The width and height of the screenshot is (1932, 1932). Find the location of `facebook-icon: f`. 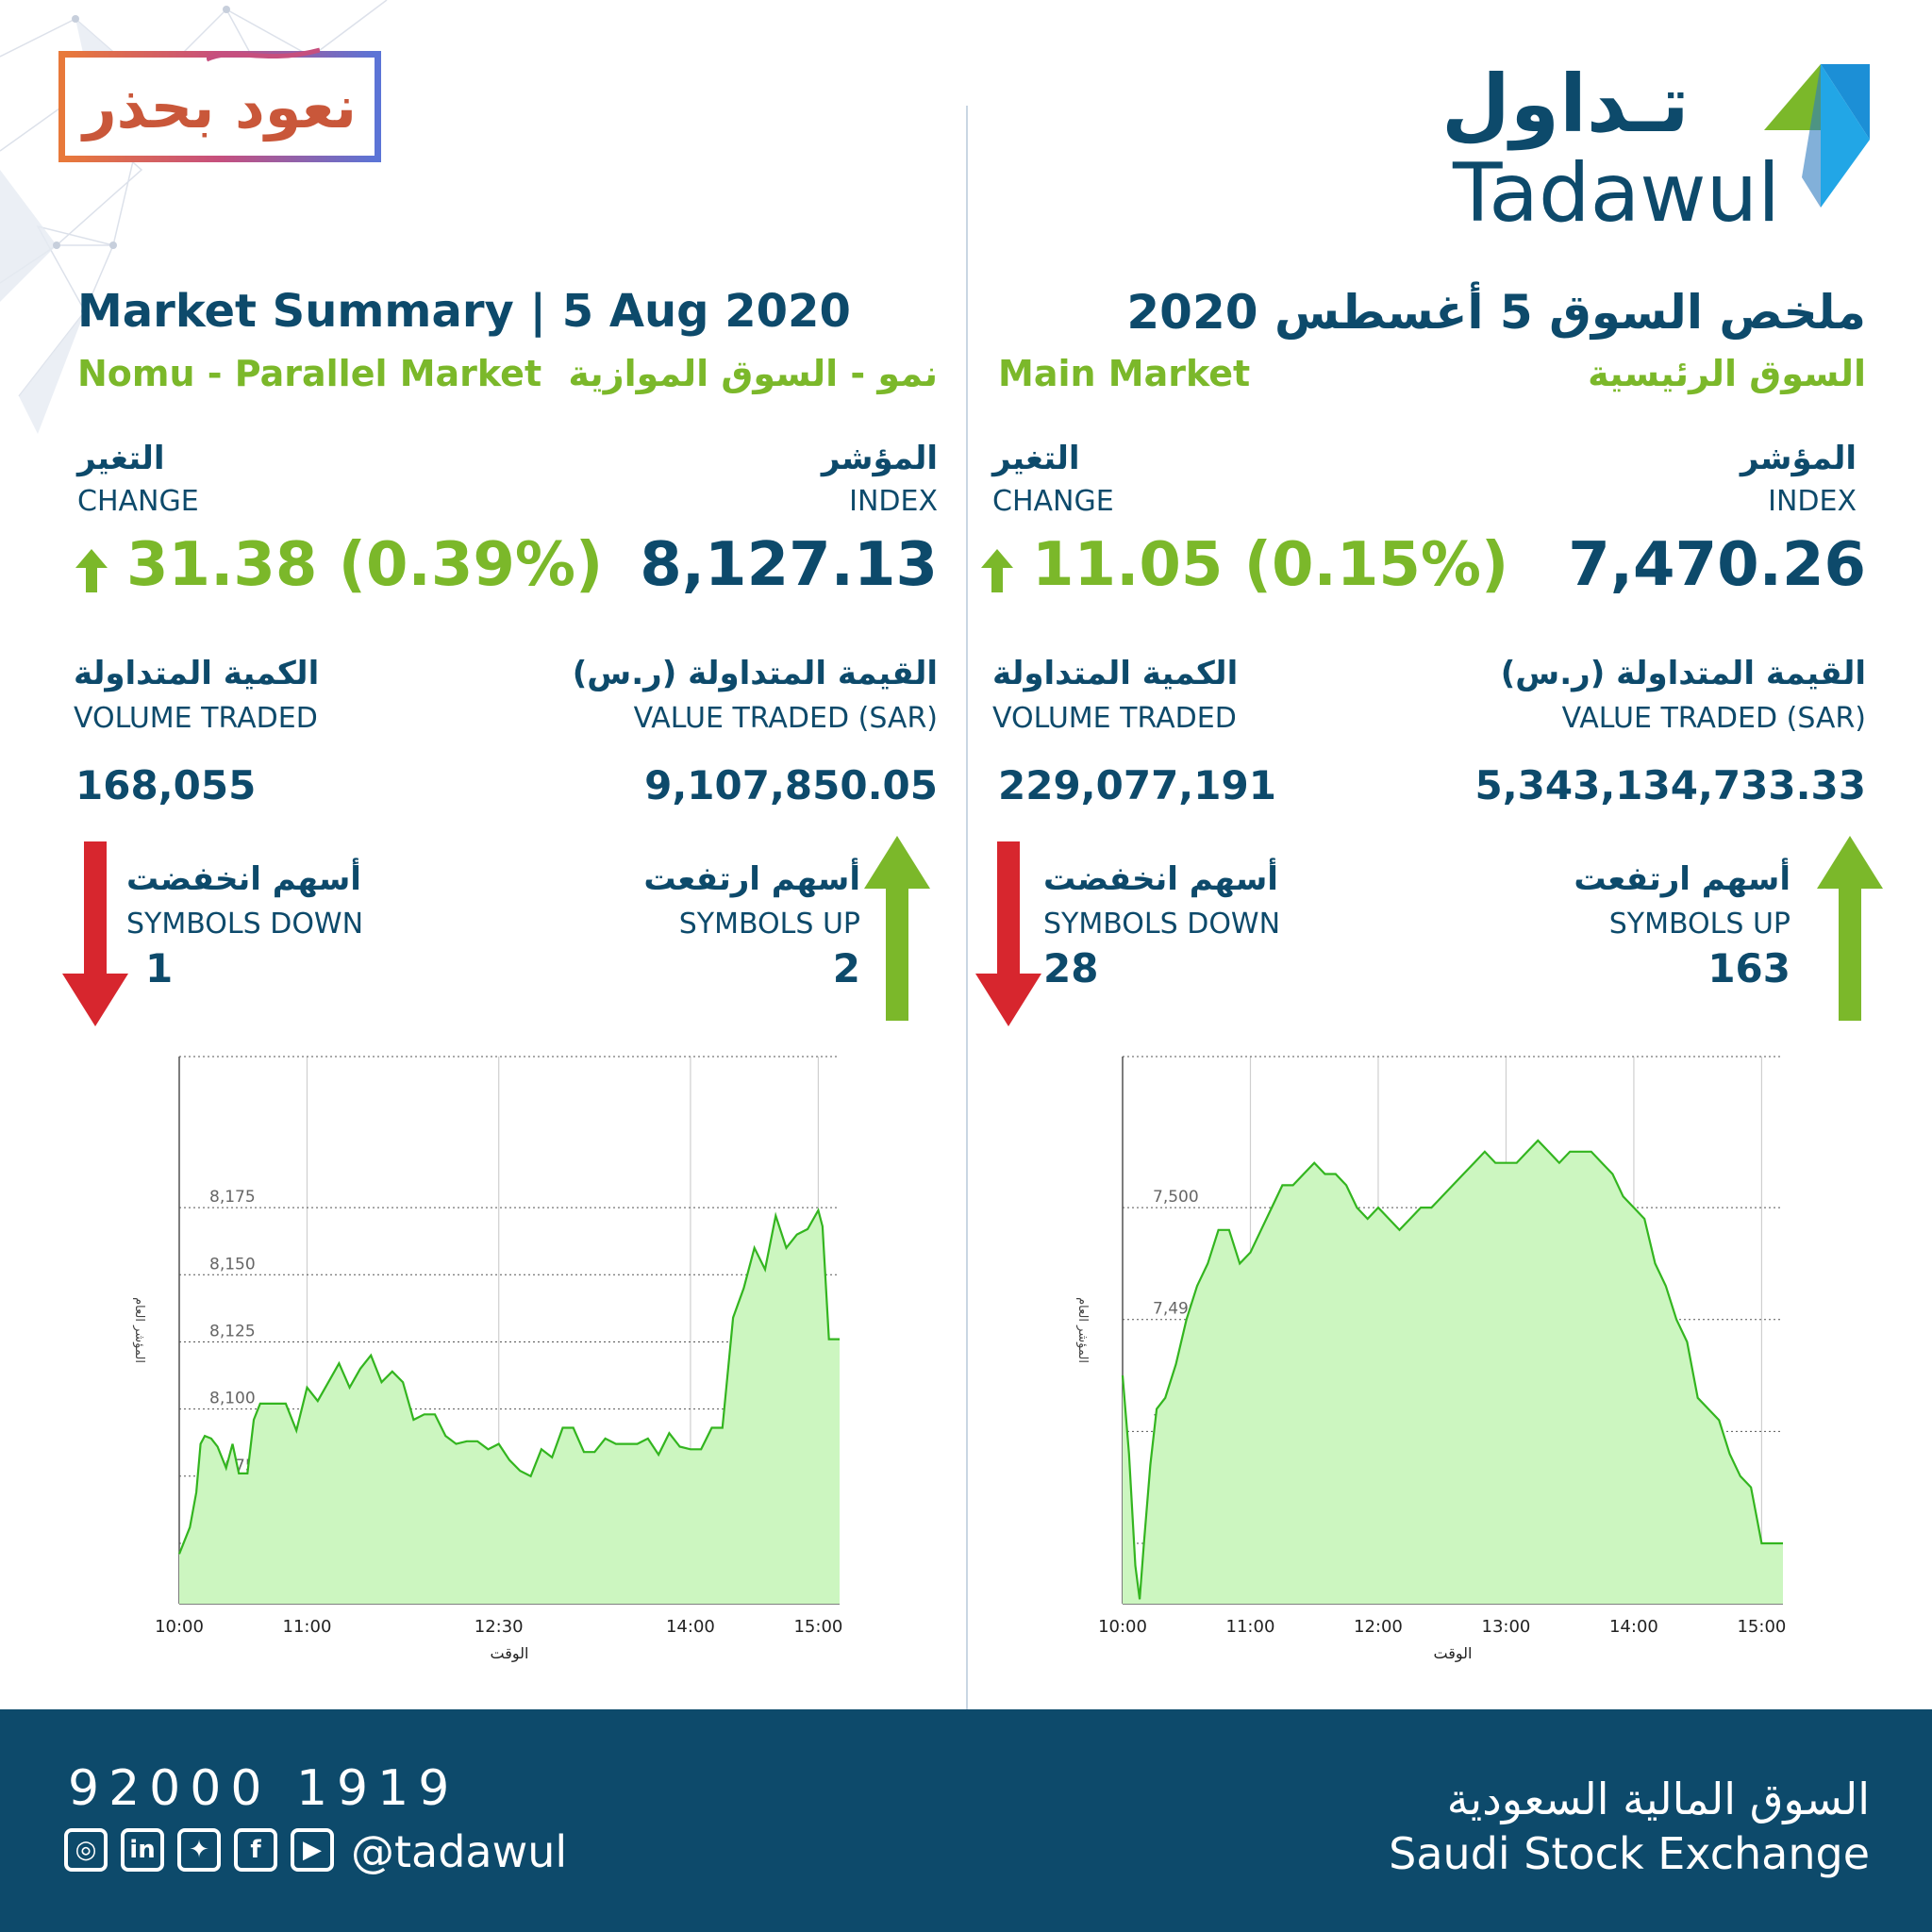

facebook-icon: f is located at coordinates (255, 1850).